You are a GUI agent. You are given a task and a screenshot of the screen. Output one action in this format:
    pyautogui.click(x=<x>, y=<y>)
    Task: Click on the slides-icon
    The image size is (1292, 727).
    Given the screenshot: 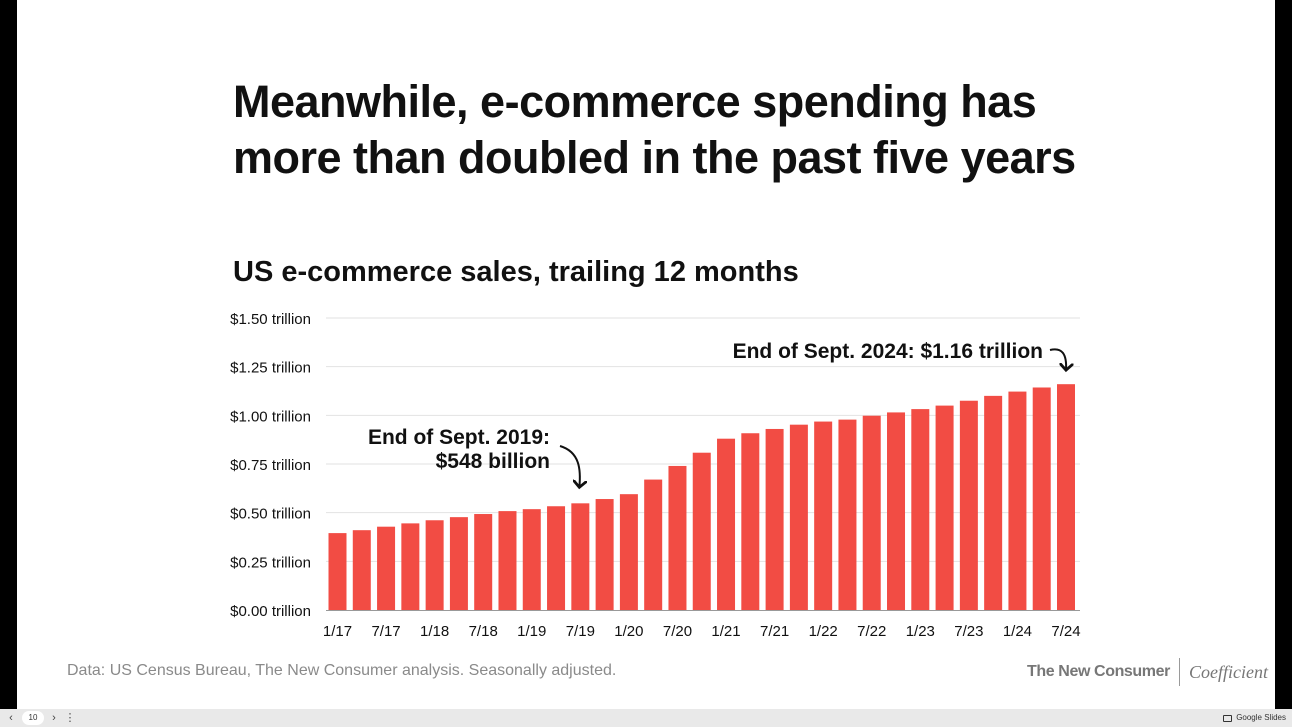 What is the action you would take?
    pyautogui.click(x=1228, y=718)
    